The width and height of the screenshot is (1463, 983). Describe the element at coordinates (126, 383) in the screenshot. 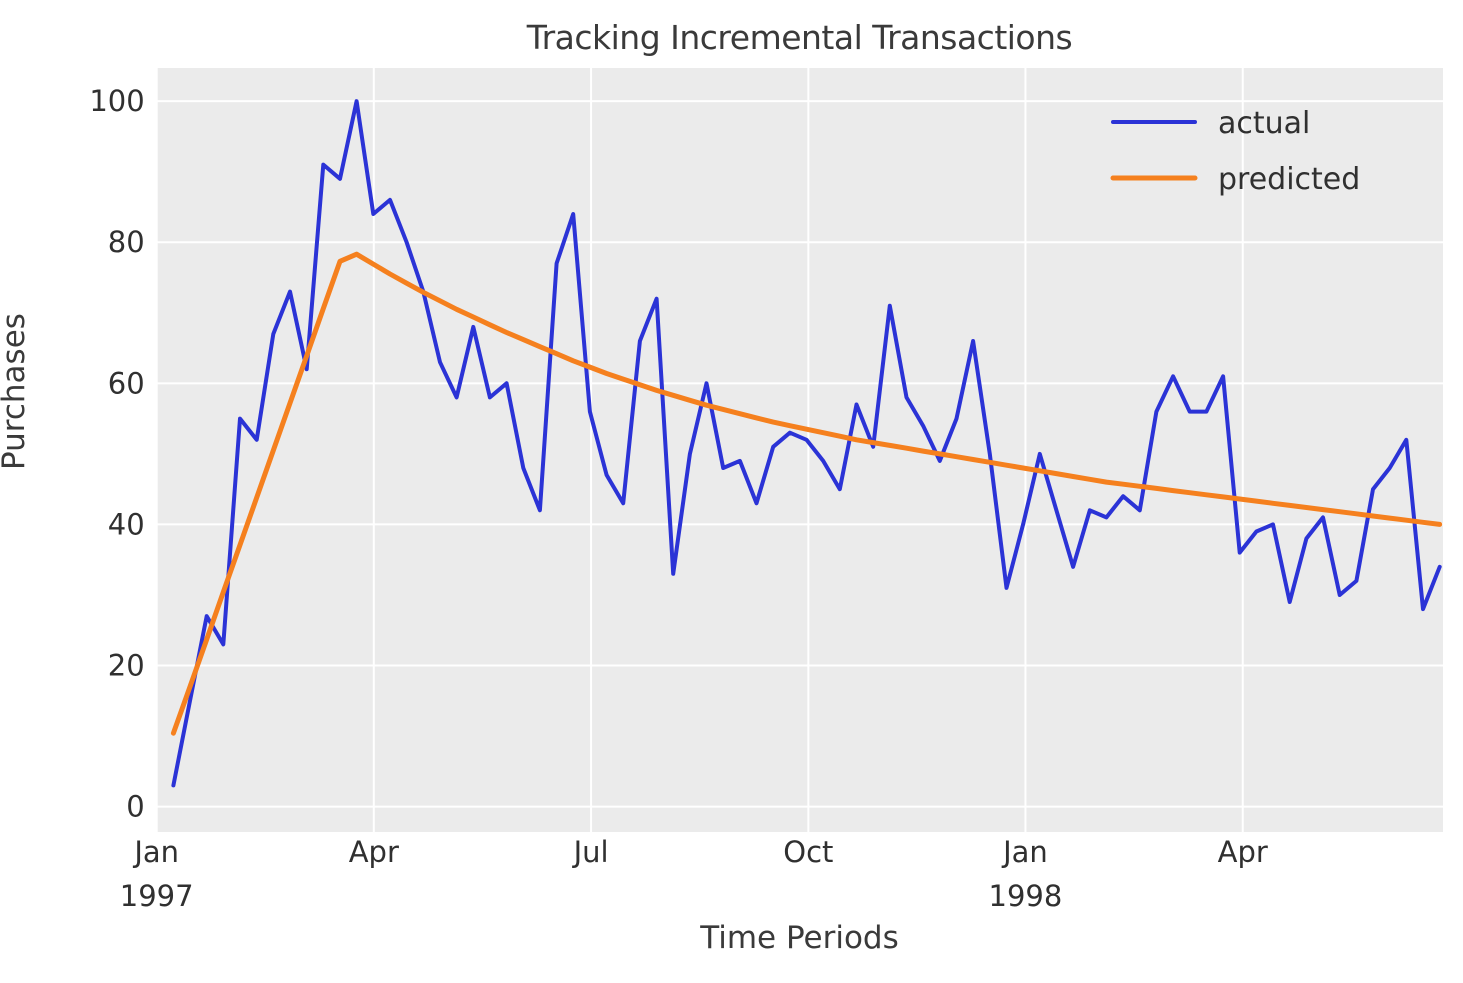

I see `y-tick-label: 60` at that location.